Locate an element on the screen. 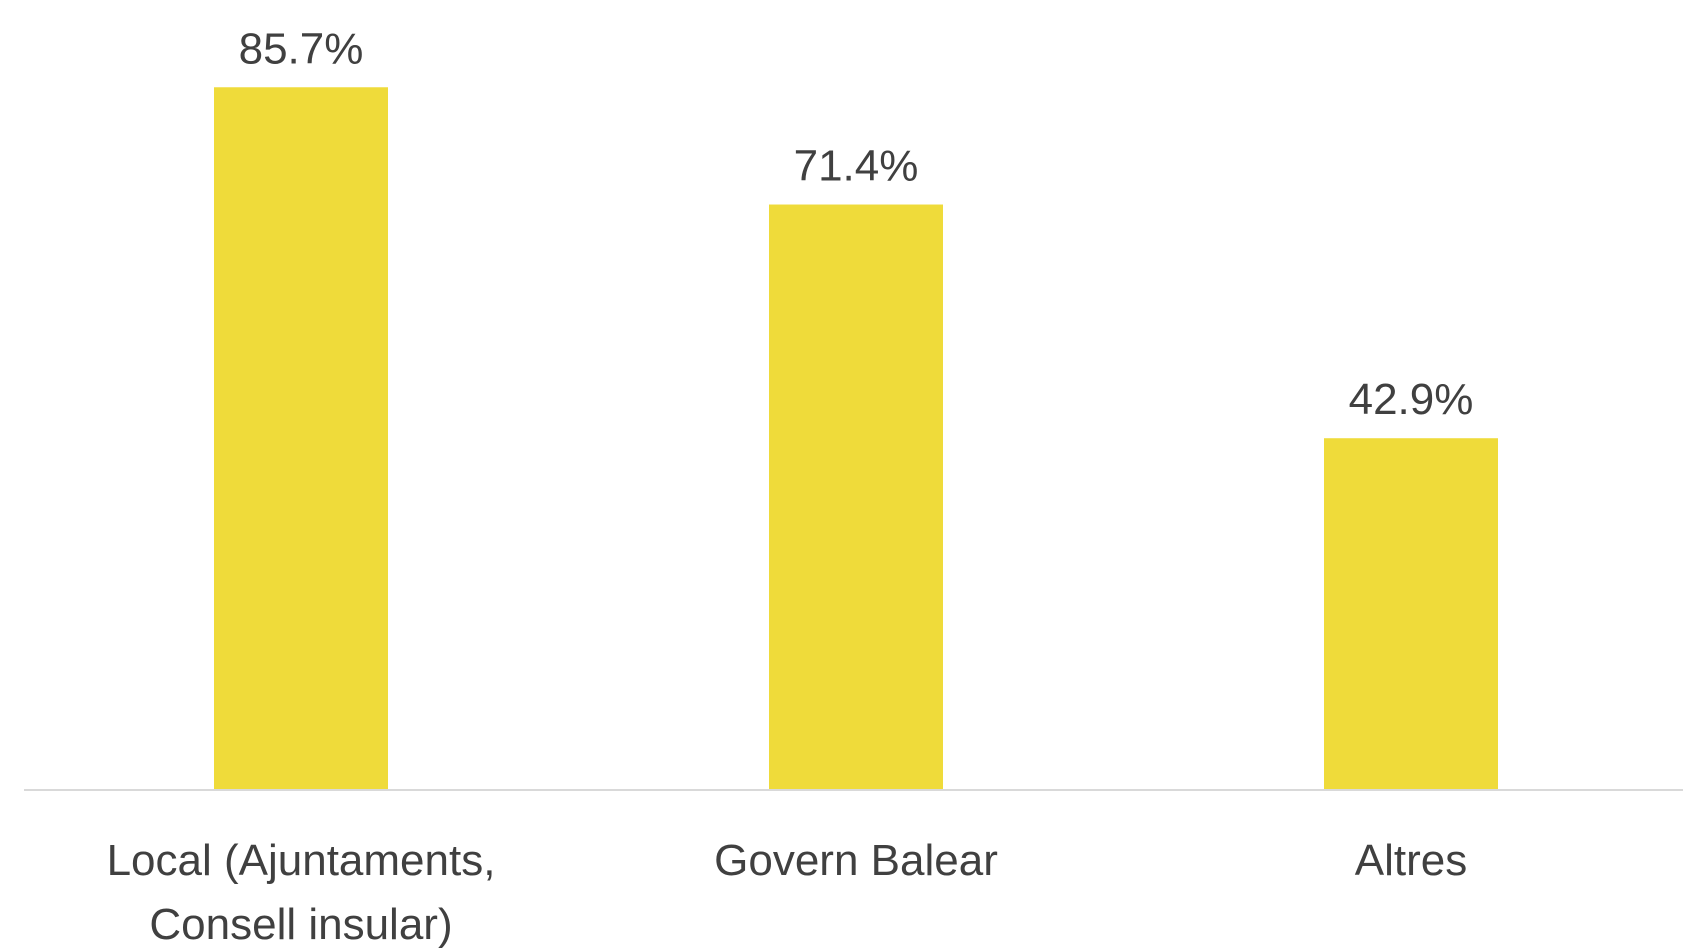 The width and height of the screenshot is (1683, 952). category-label-line: Govern Balear is located at coordinates (856, 860).